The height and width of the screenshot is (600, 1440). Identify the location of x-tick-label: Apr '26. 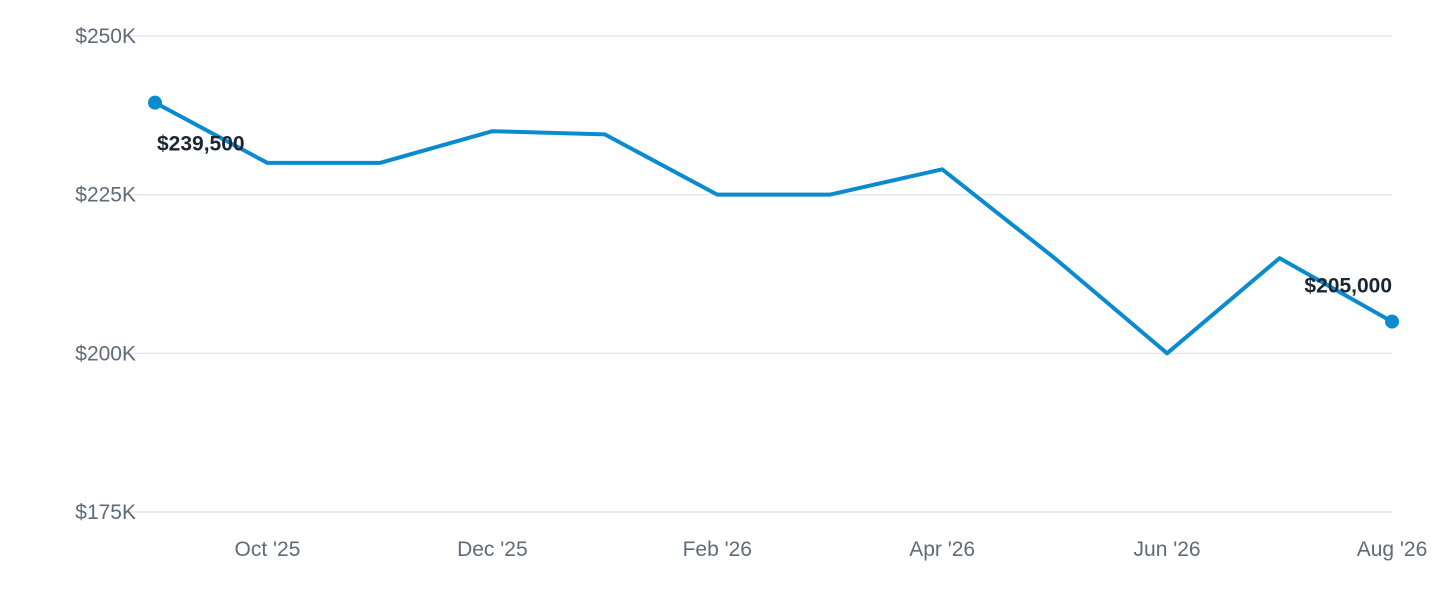
(942, 549).